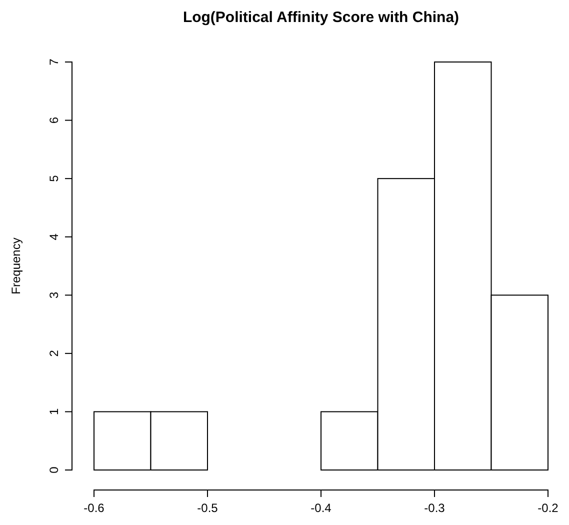 The image size is (569, 525). What do you see at coordinates (54, 412) in the screenshot?
I see `y-tick-label: 1` at bounding box center [54, 412].